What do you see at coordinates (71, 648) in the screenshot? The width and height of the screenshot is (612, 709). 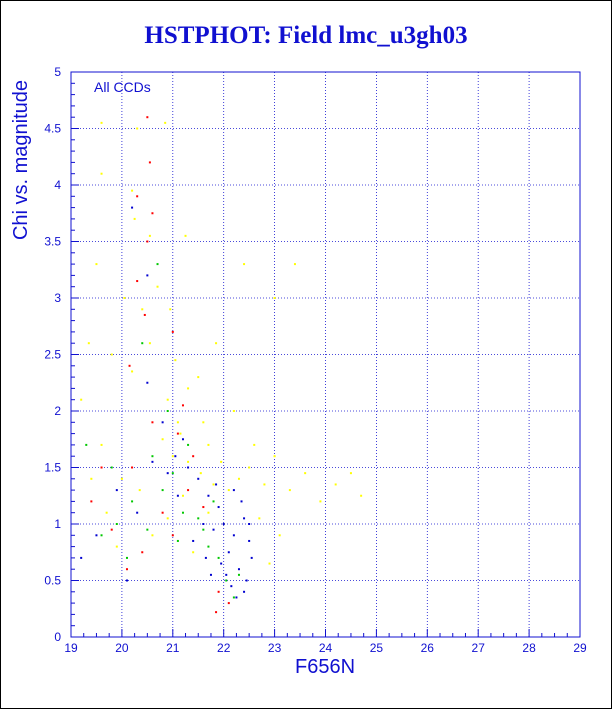 I see `x-tick-label: 19` at bounding box center [71, 648].